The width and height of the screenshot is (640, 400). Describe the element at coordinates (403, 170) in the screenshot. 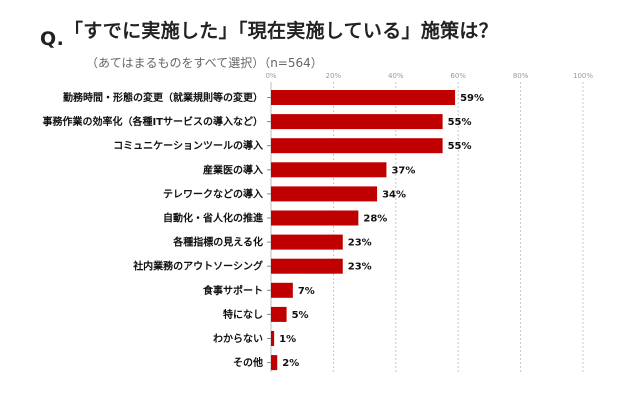

I see `data-label: 37%` at that location.